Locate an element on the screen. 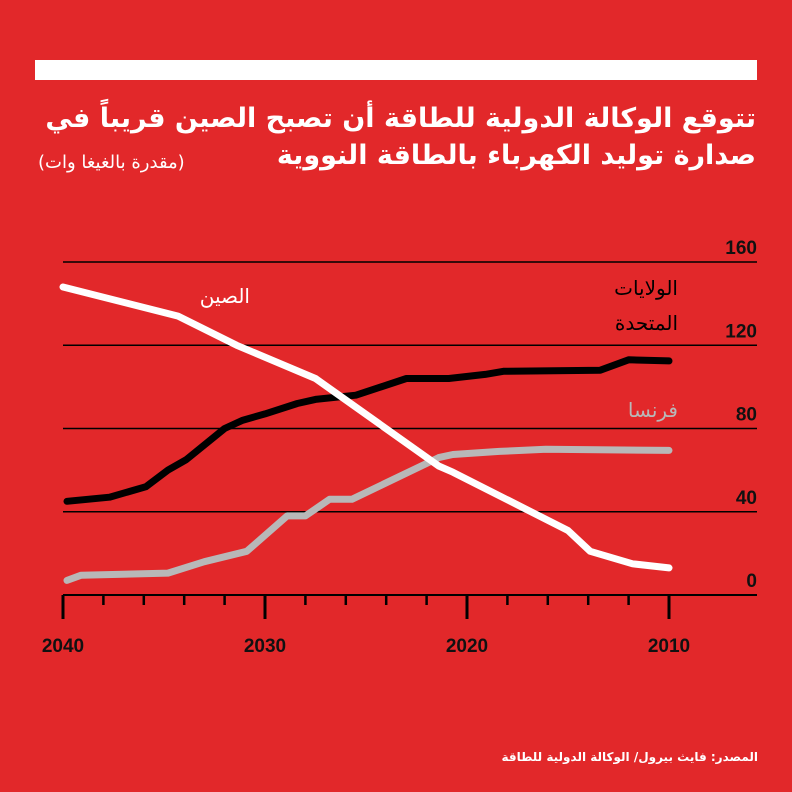  x-tick-label: 2020 is located at coordinates (467, 646).